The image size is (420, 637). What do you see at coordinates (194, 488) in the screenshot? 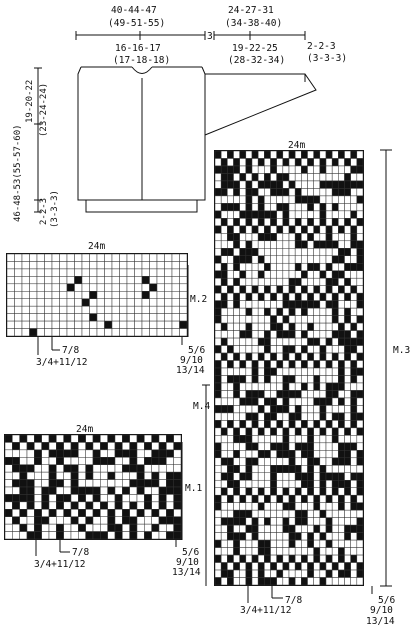
I see `m1-name-label: M.1` at bounding box center [194, 488].